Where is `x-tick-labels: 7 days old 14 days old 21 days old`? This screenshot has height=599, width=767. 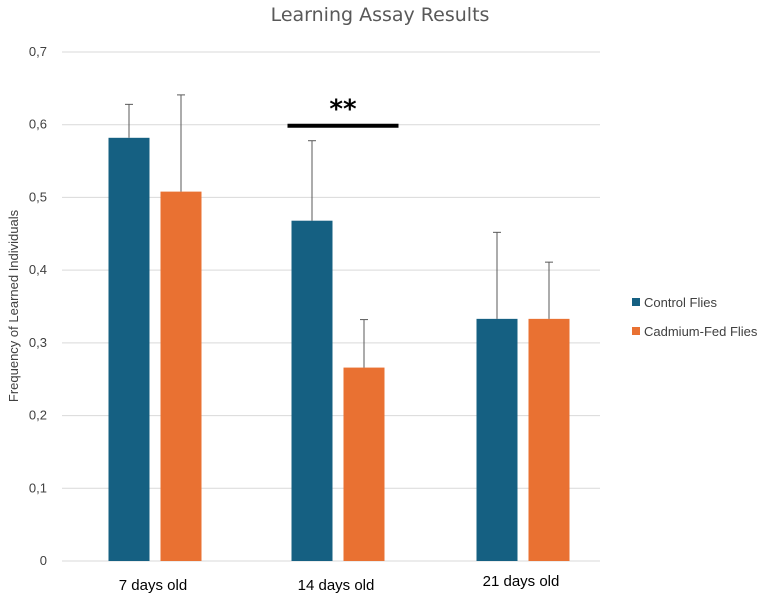
x-tick-labels: 7 days old 14 days old 21 days old is located at coordinates (339, 583).